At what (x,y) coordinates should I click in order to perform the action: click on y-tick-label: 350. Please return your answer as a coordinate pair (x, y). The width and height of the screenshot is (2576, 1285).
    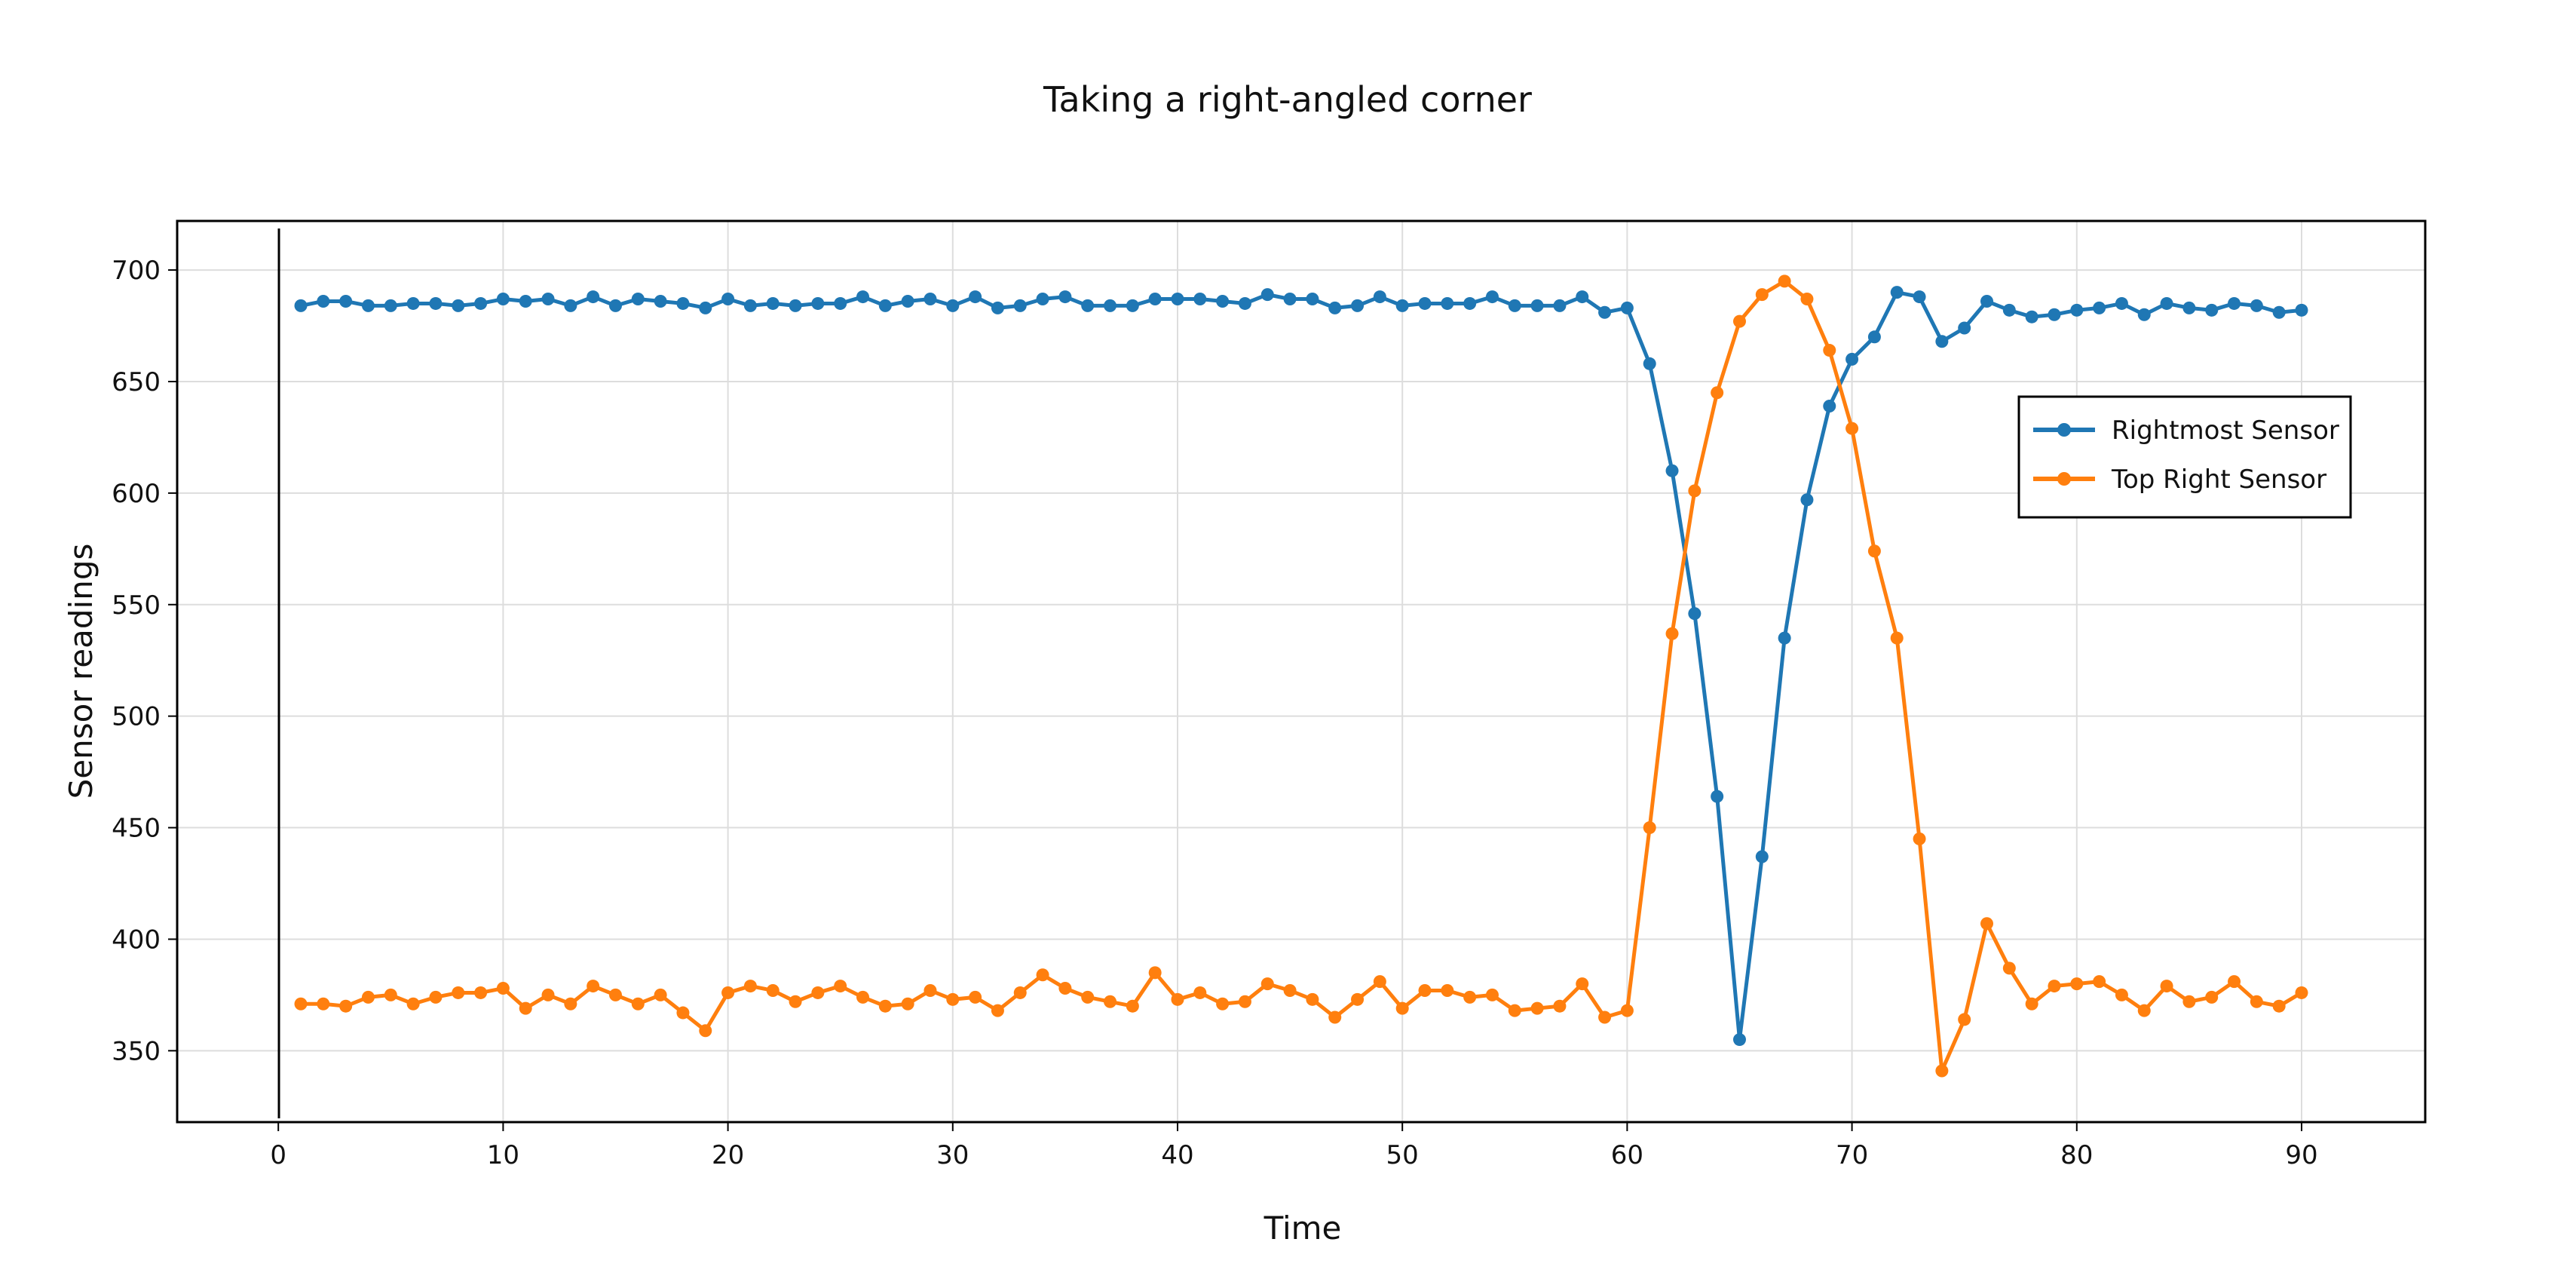
    Looking at the image, I should click on (136, 1051).